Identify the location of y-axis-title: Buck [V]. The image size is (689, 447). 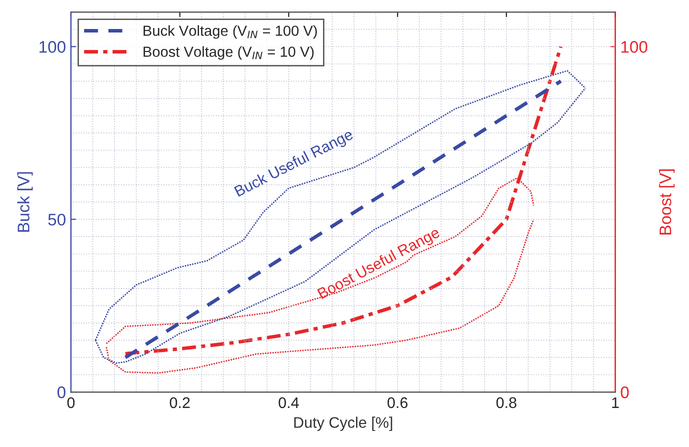
(25, 202).